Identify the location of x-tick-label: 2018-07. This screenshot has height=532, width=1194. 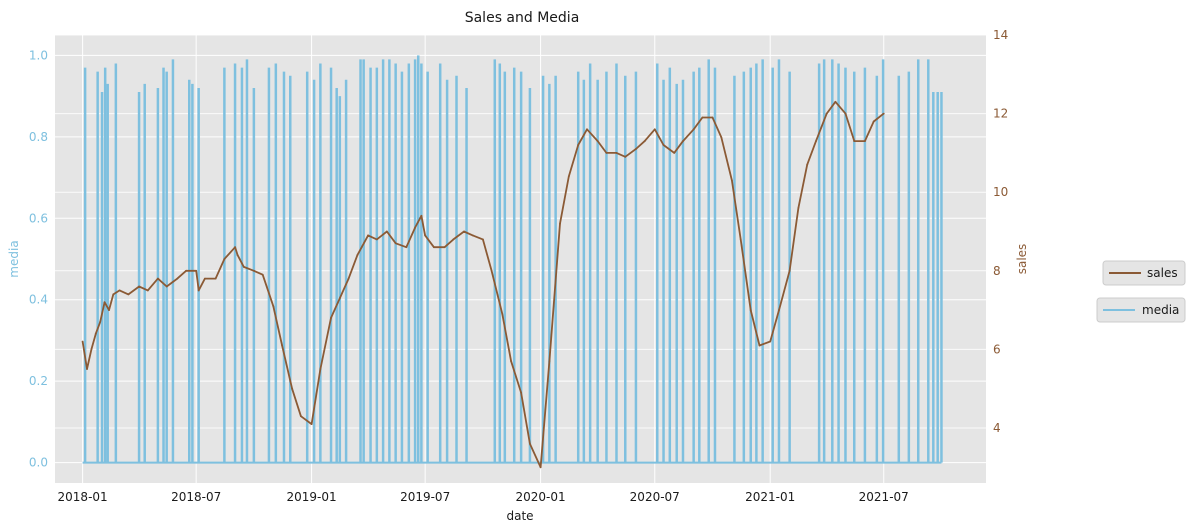
(196, 497).